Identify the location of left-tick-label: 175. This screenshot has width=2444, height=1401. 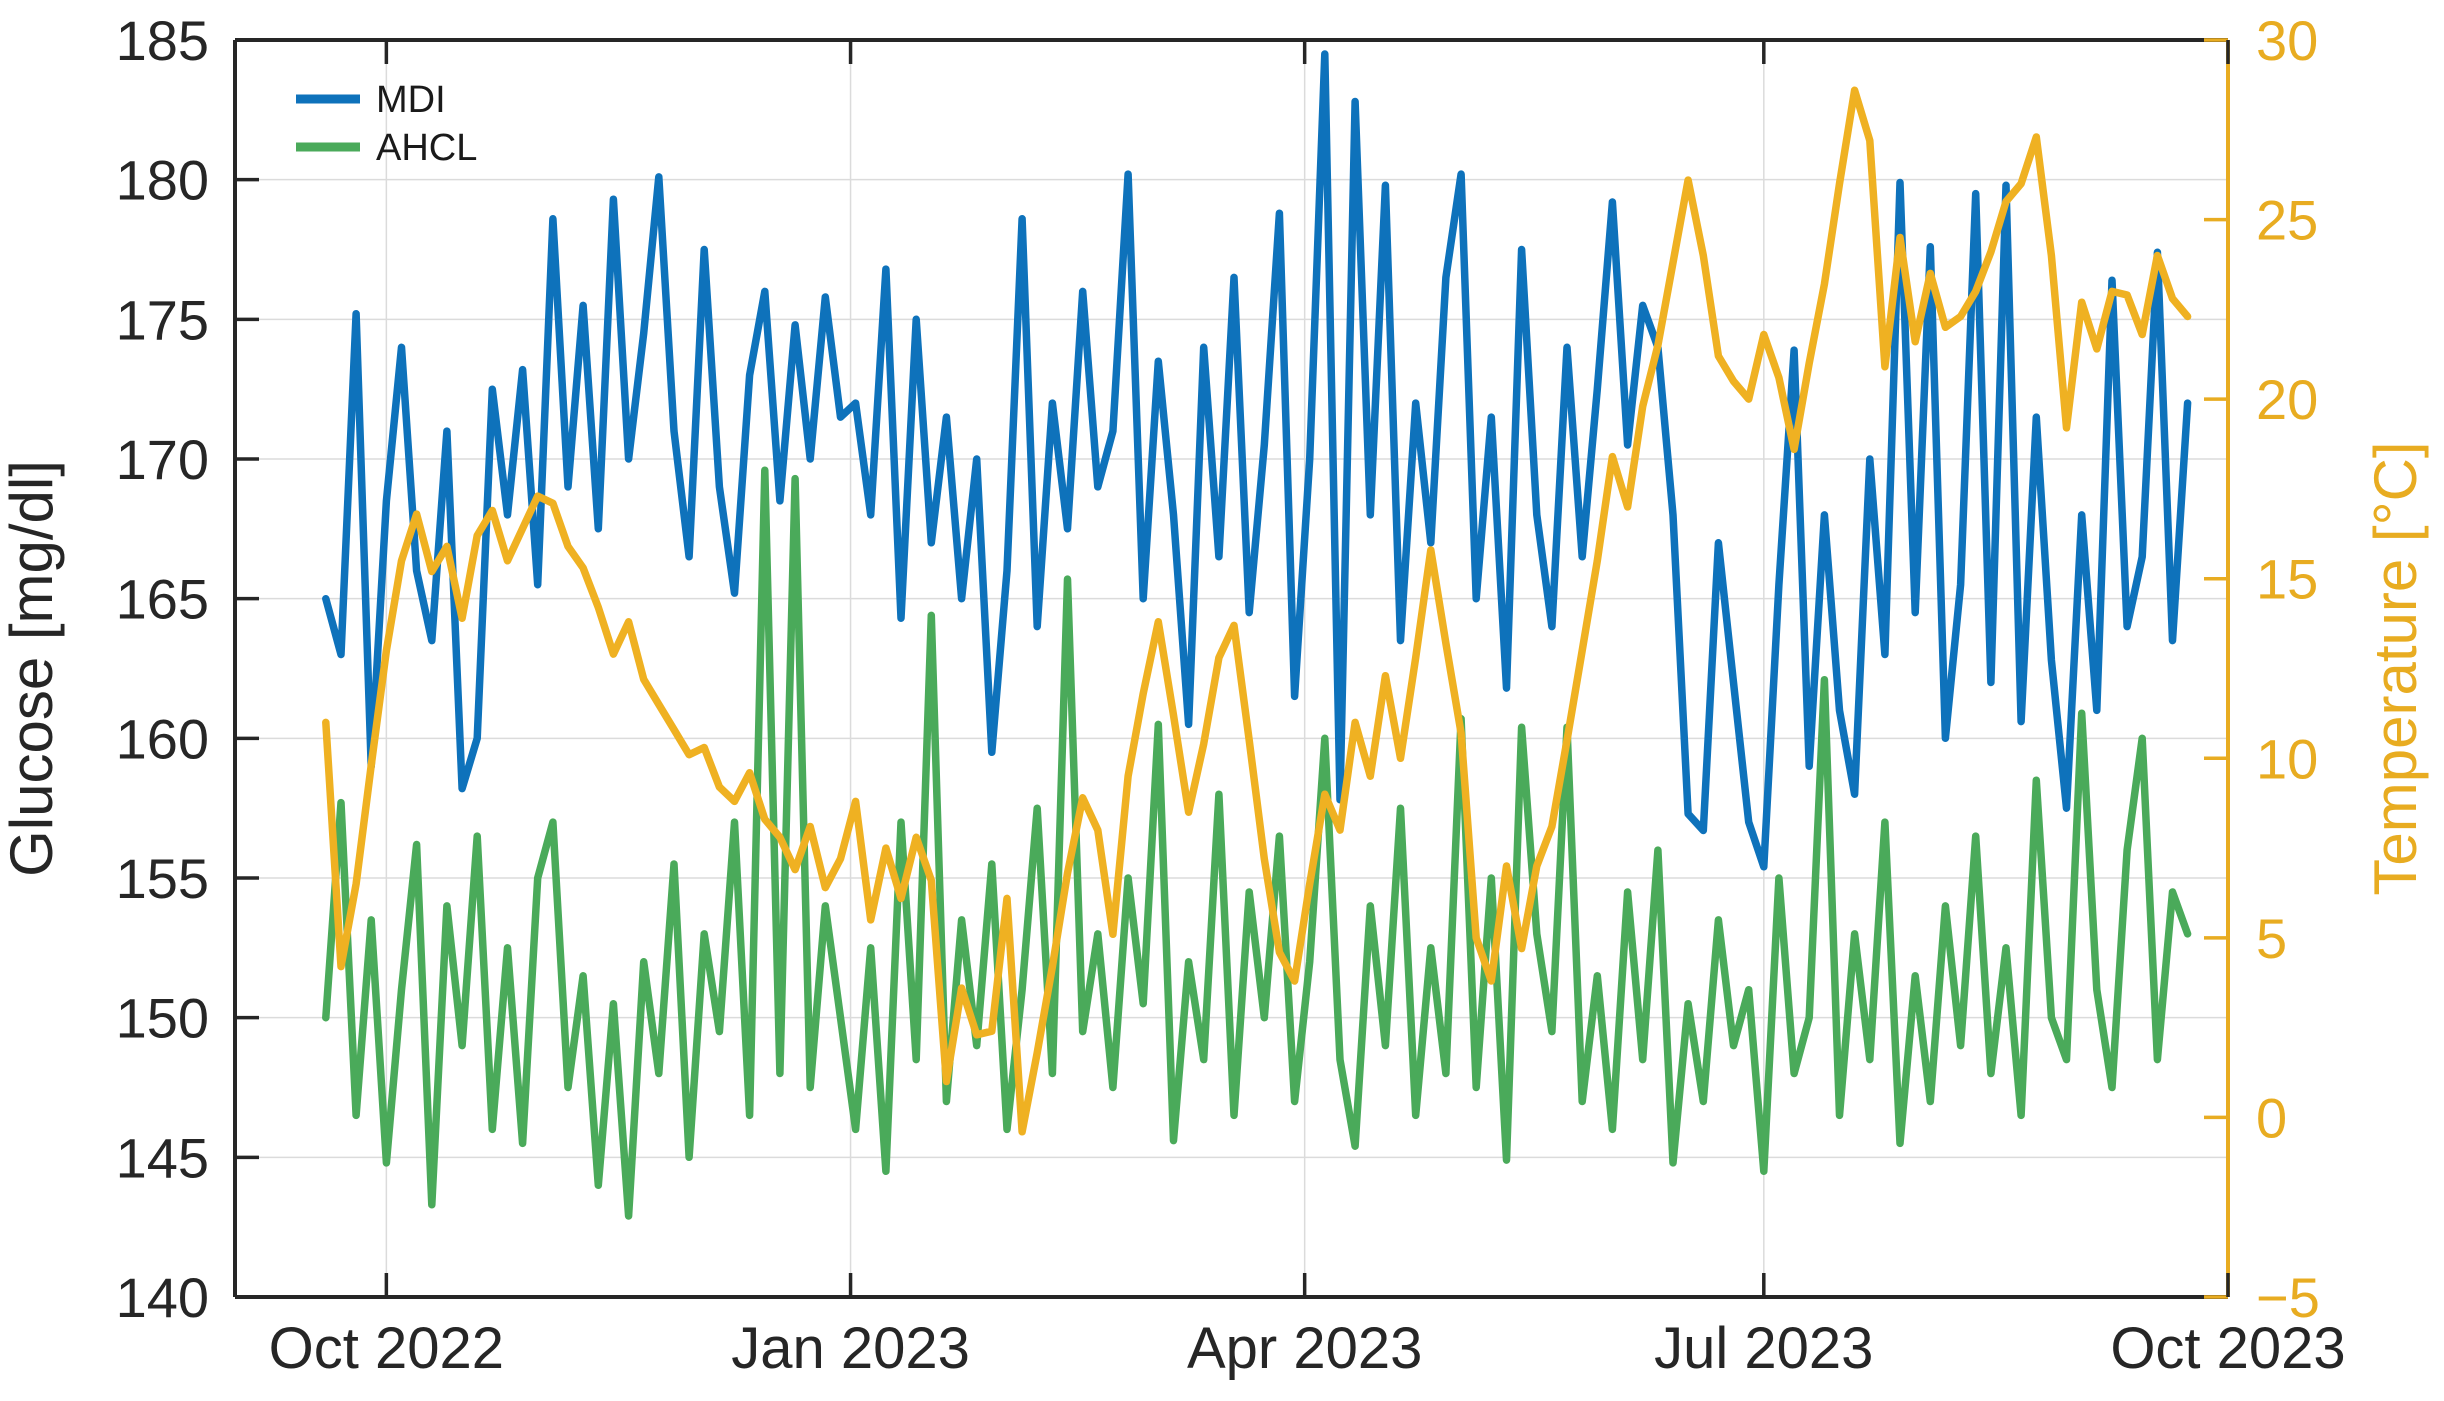
(162, 319).